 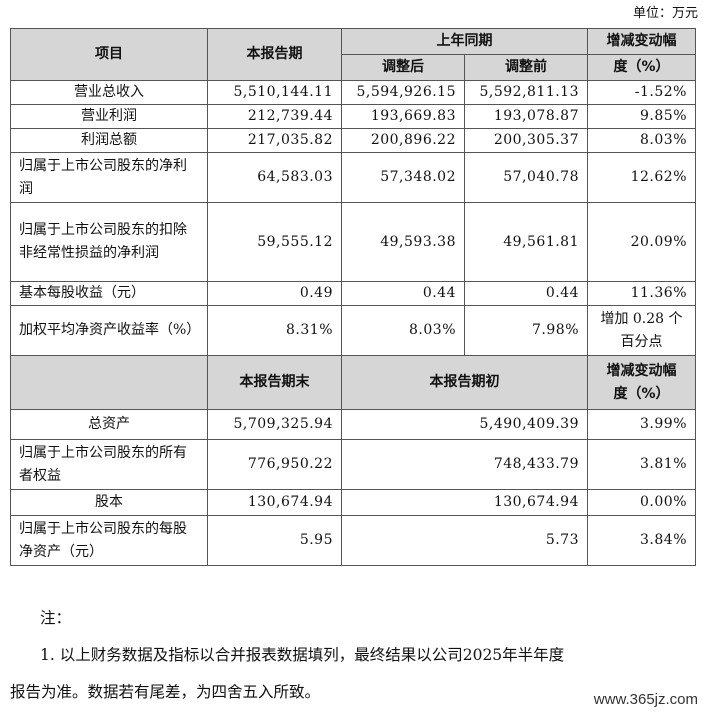 I want to click on table-row: 基本每股收益（元） 0.49 0.44 0.44 11.36%, so click(x=353, y=293).